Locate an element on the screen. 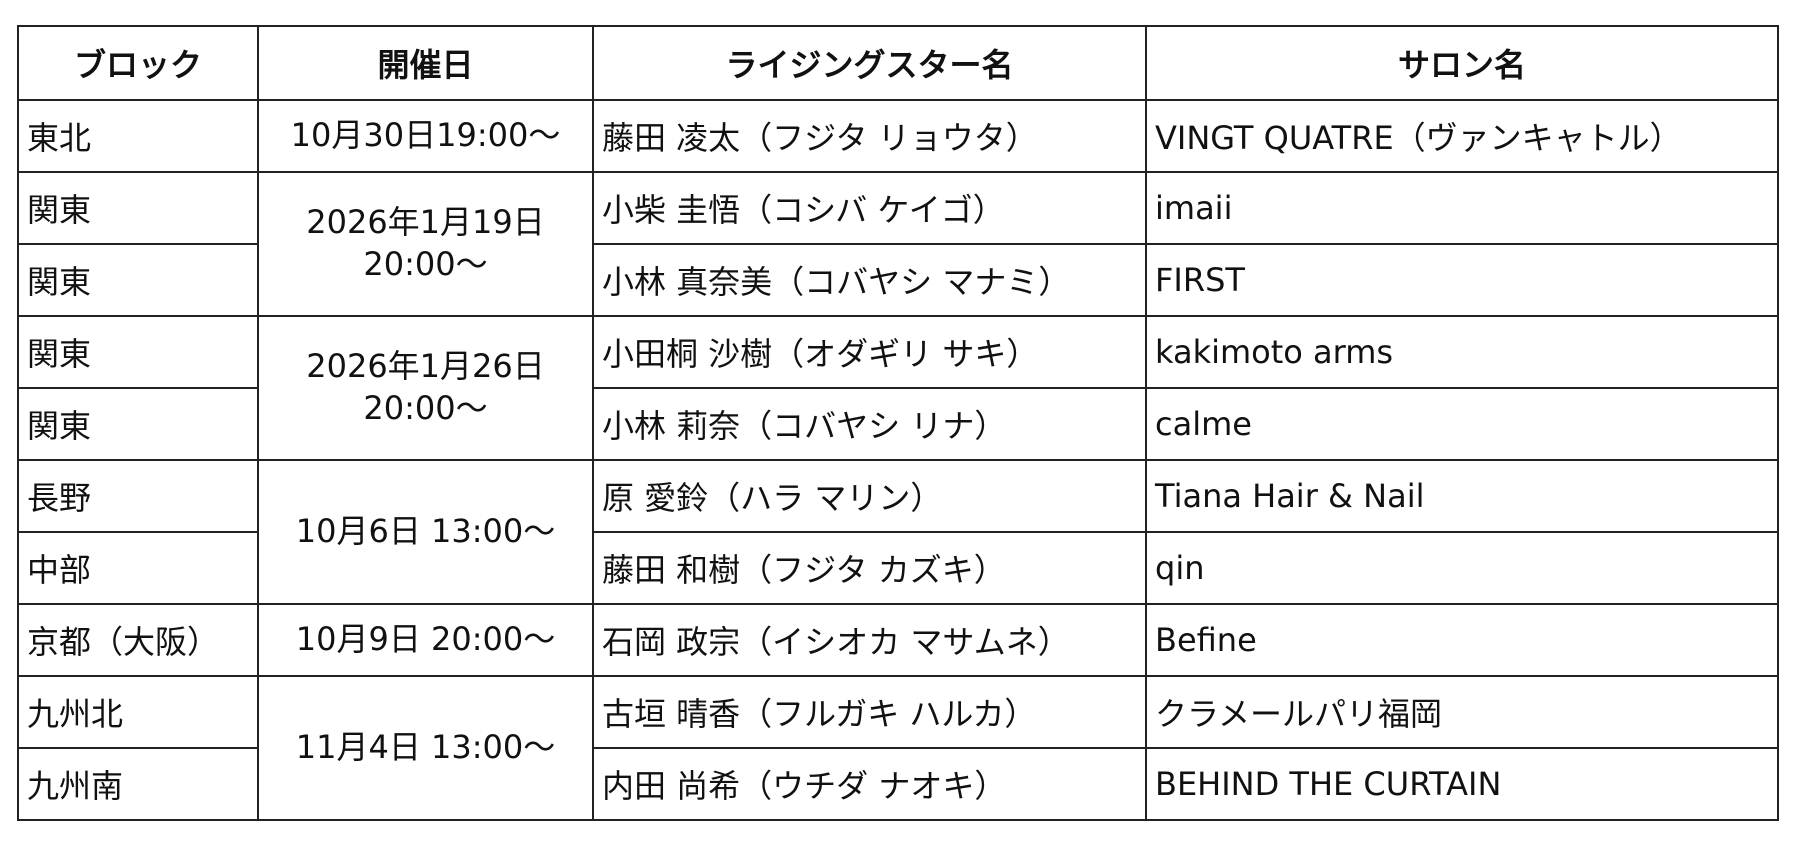 This screenshot has width=1799, height=843. salon-cell: VINGT QUATRE（ヴァンキャトル） is located at coordinates (1462, 136).